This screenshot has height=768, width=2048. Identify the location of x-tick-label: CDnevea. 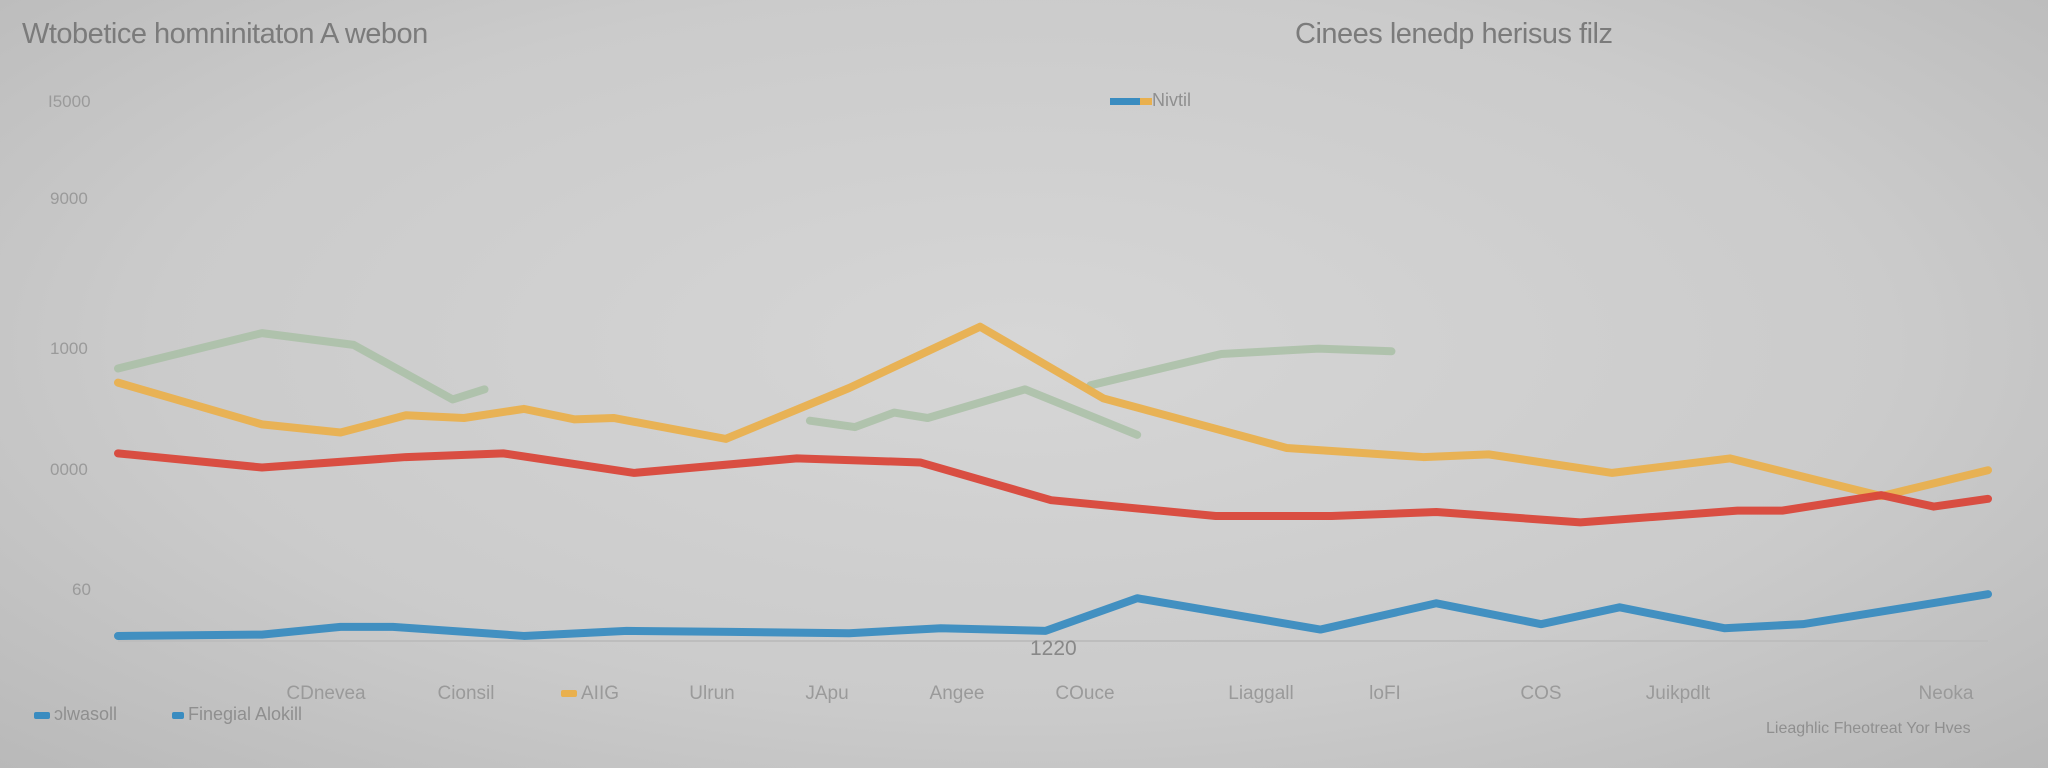
(326, 693).